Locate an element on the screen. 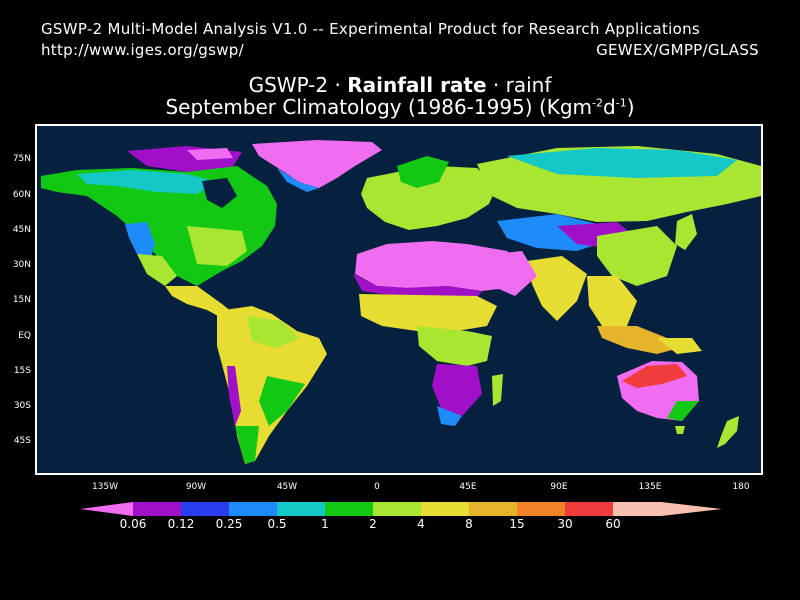  lat-tick-label: 45N is located at coordinates (21, 230).